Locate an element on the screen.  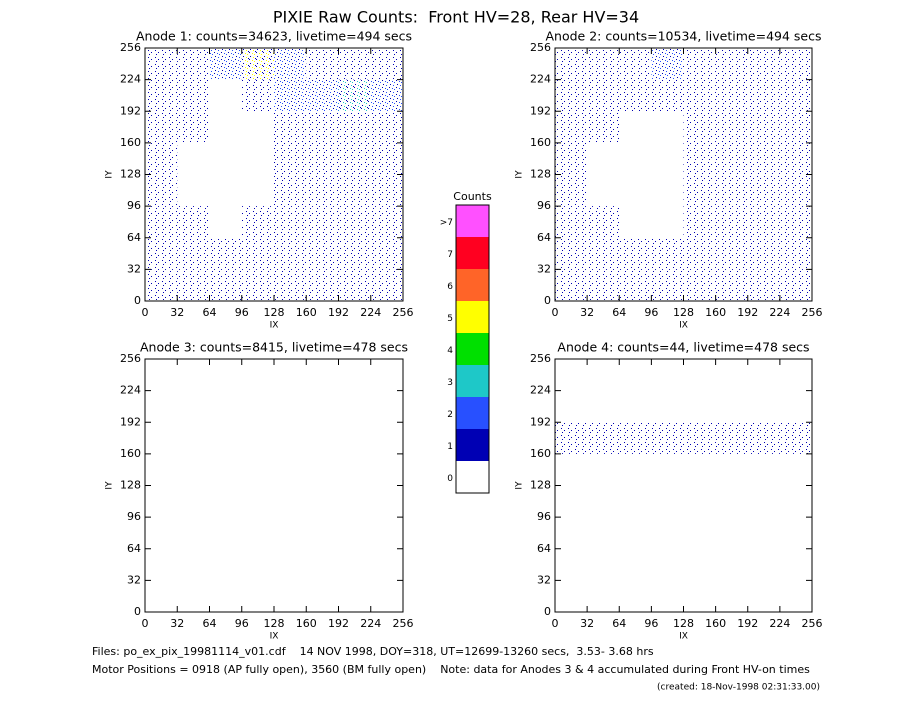
colorbar-label: 6 is located at coordinates (450, 287).